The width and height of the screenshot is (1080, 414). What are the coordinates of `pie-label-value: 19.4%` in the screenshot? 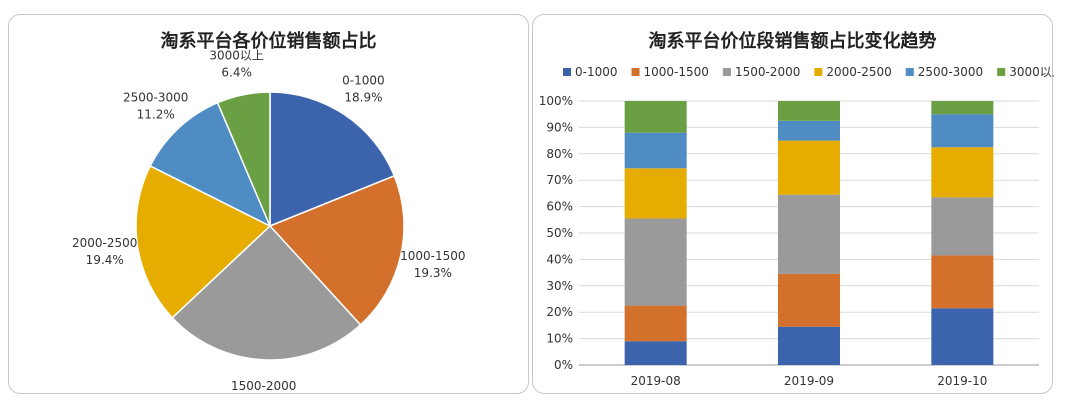 It's located at (105, 260).